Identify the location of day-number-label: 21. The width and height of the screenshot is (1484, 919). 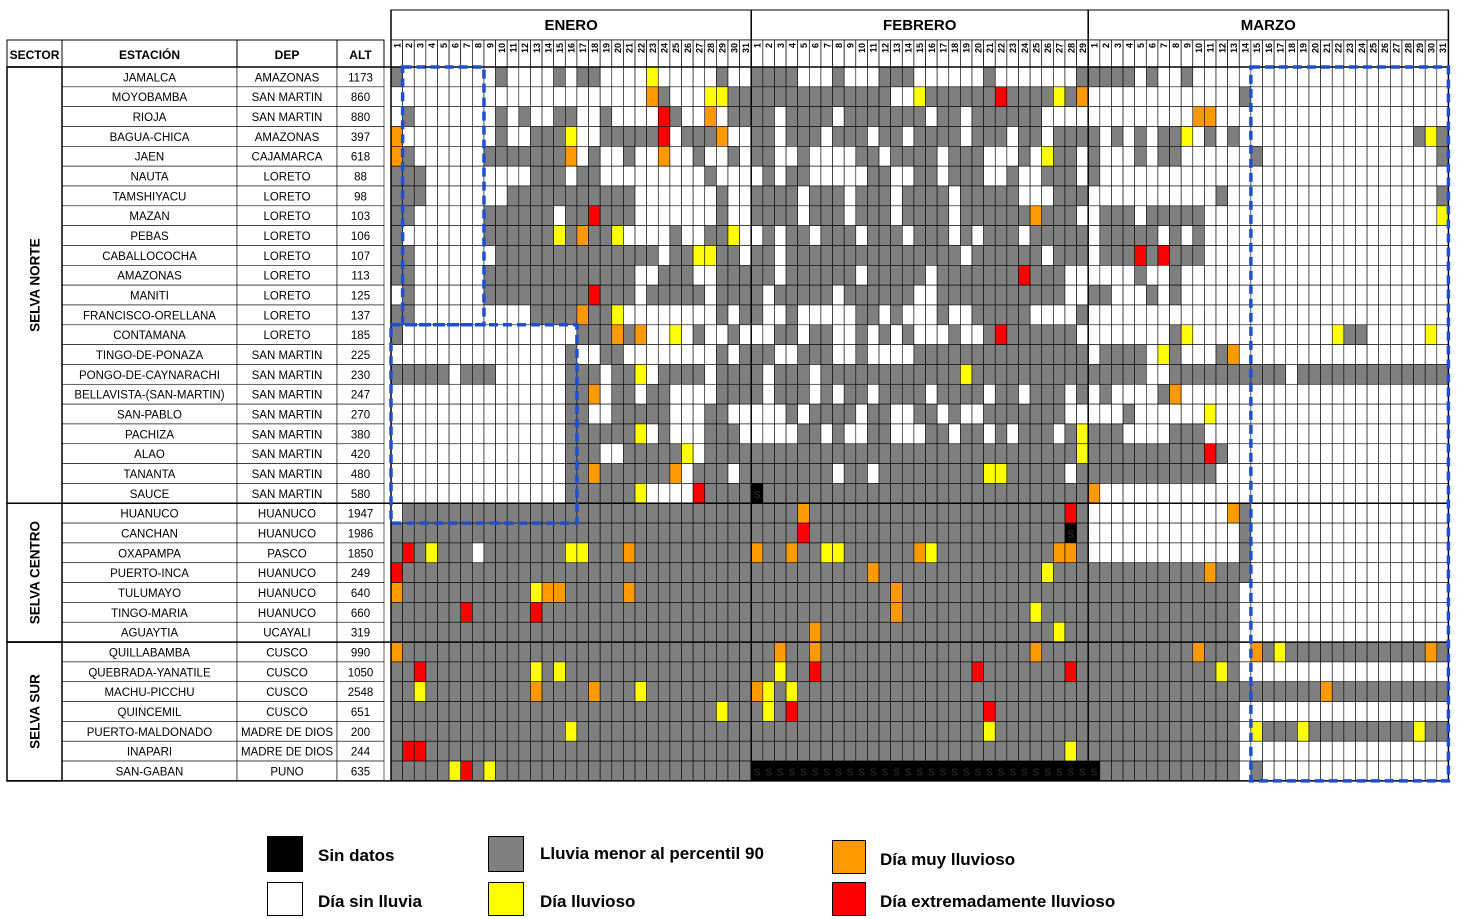
(630, 48).